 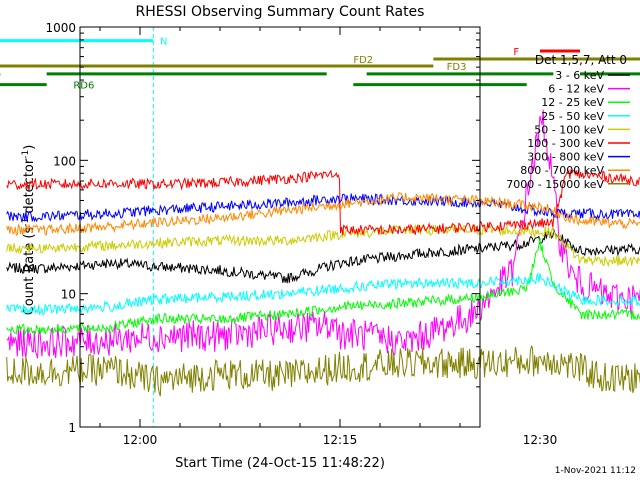 I want to click on x-tick-label: 12:00, so click(x=140, y=440).